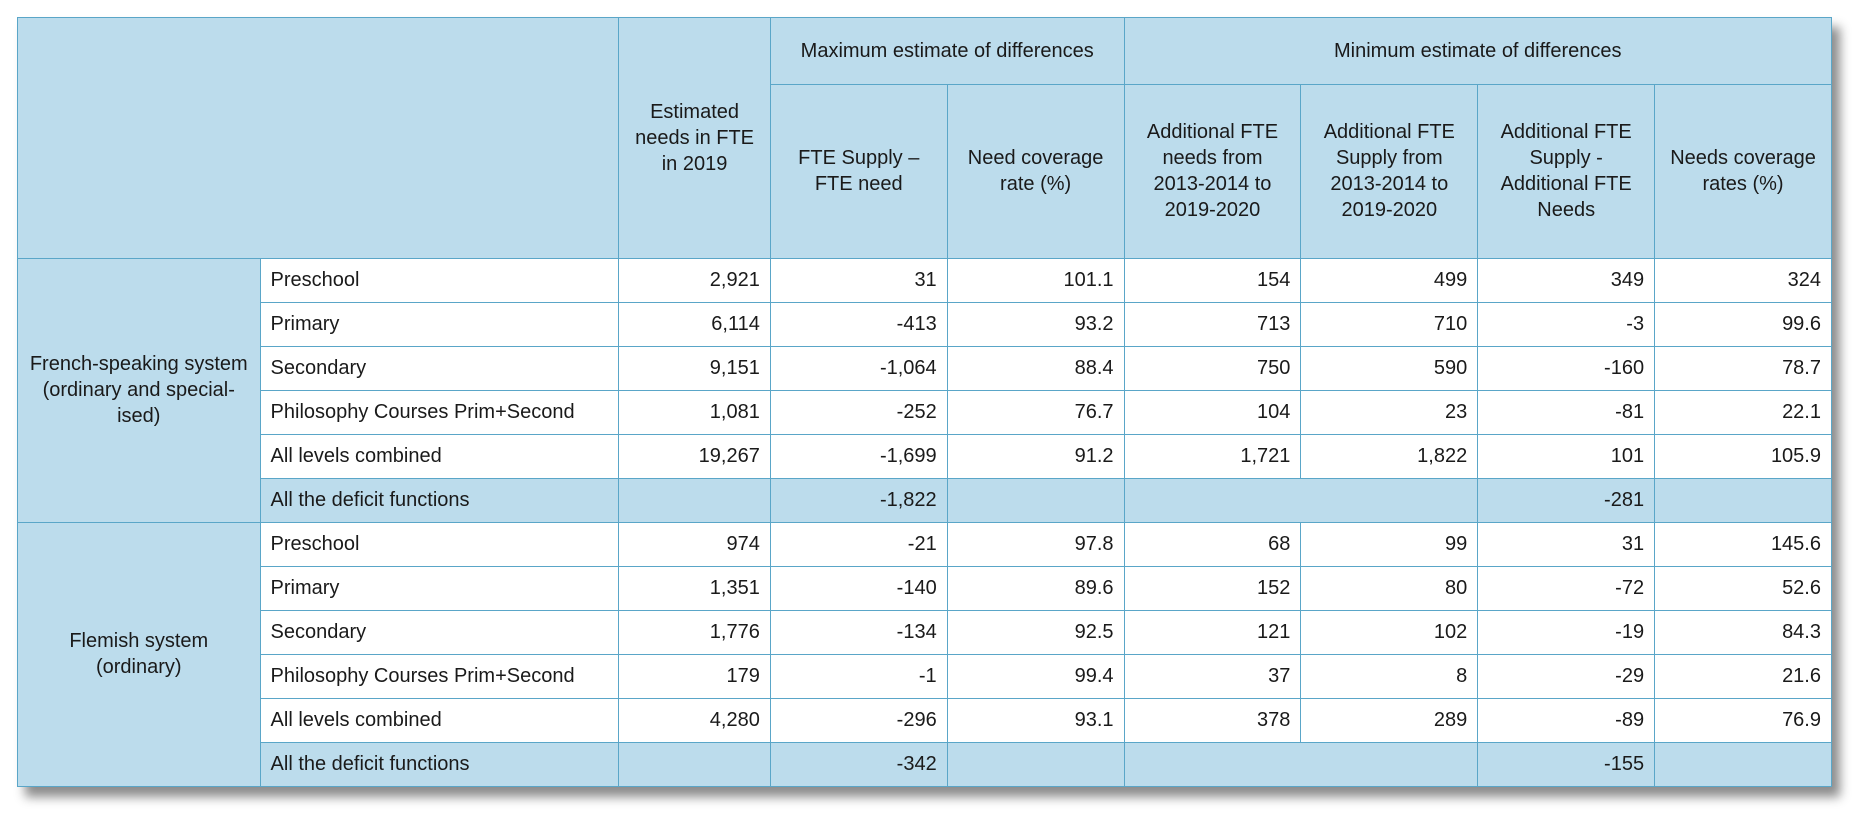  I want to click on cell-needs-coverage-rates: 145.6, so click(1743, 544).